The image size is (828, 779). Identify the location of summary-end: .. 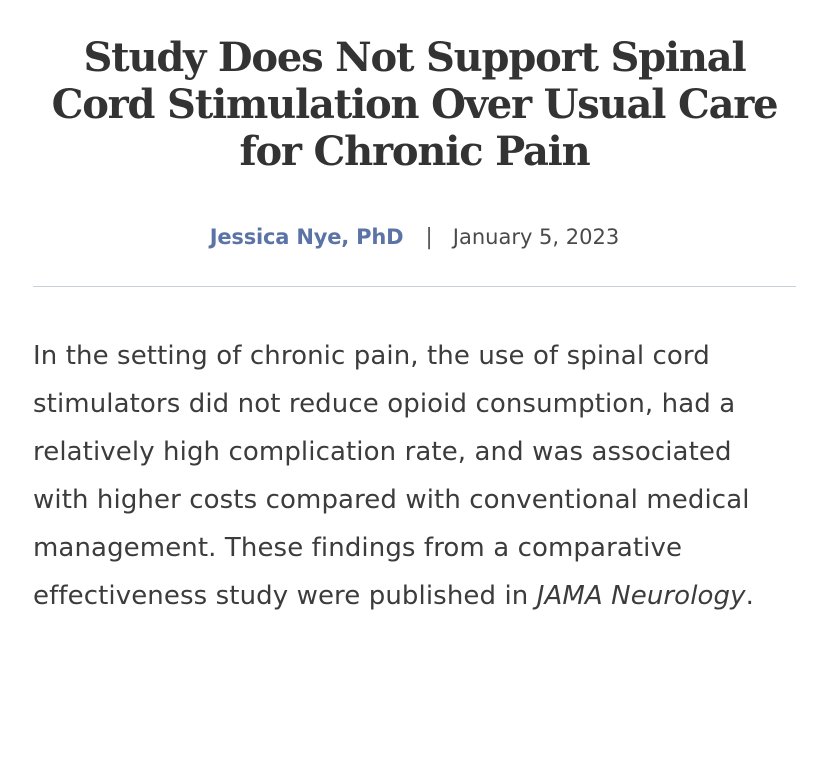
(749, 596).